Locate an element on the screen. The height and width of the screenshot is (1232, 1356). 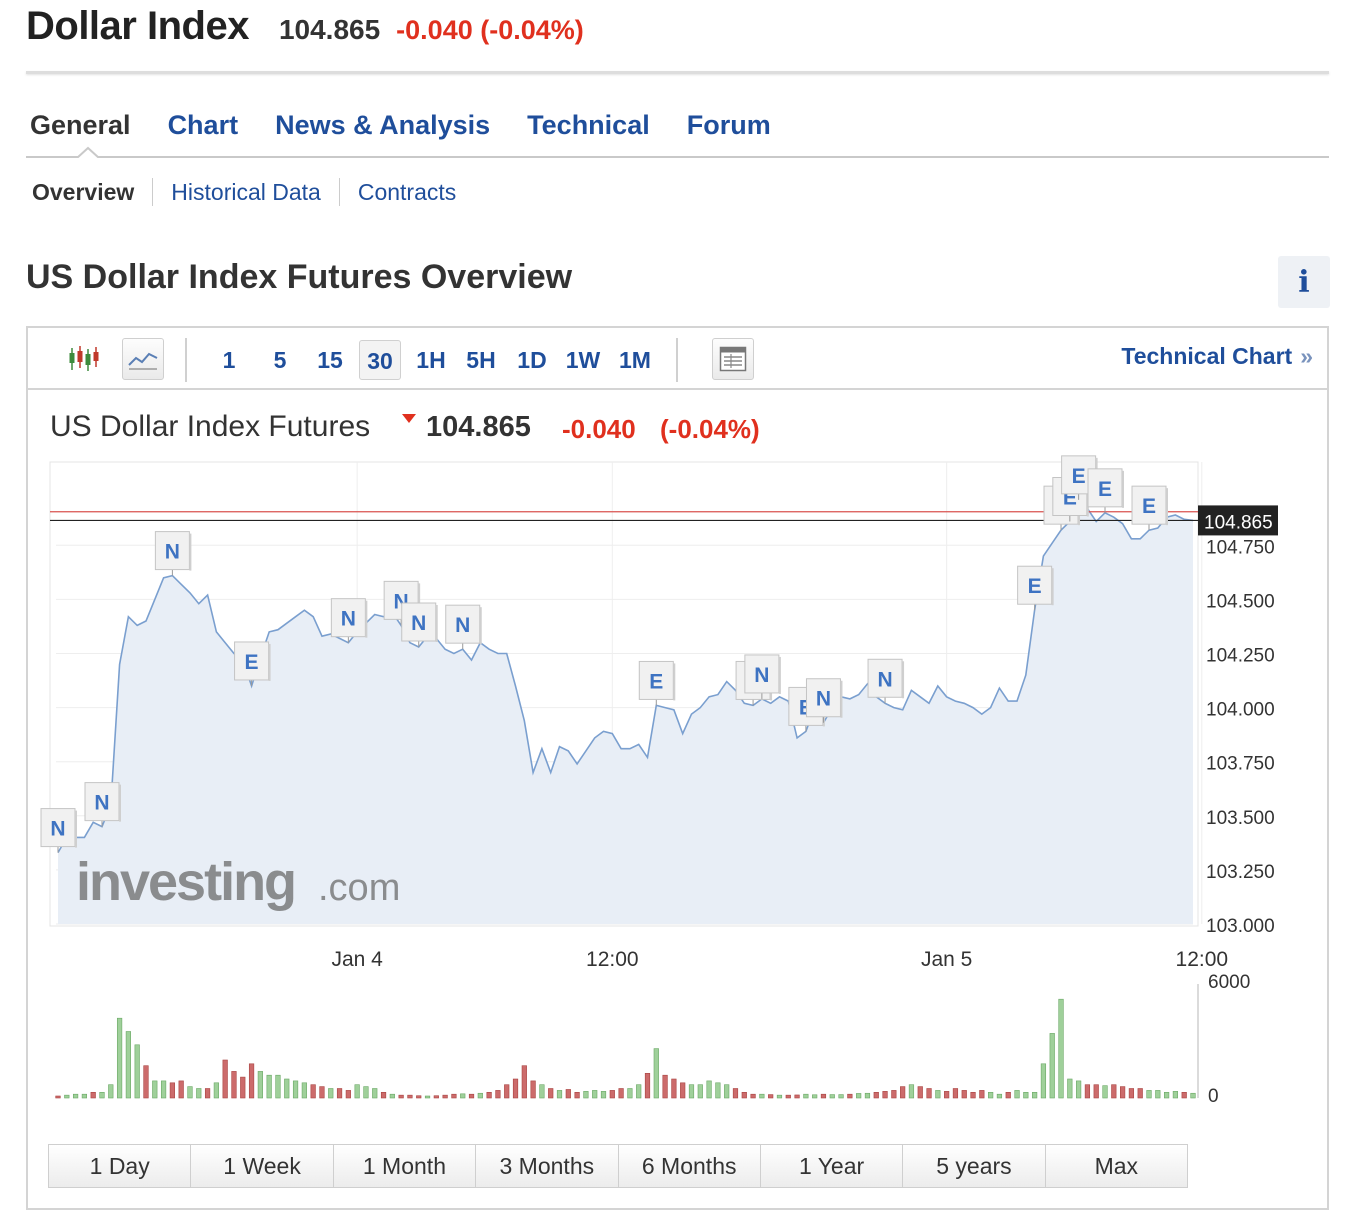
timeframe-1m: 1M is located at coordinates (635, 360).